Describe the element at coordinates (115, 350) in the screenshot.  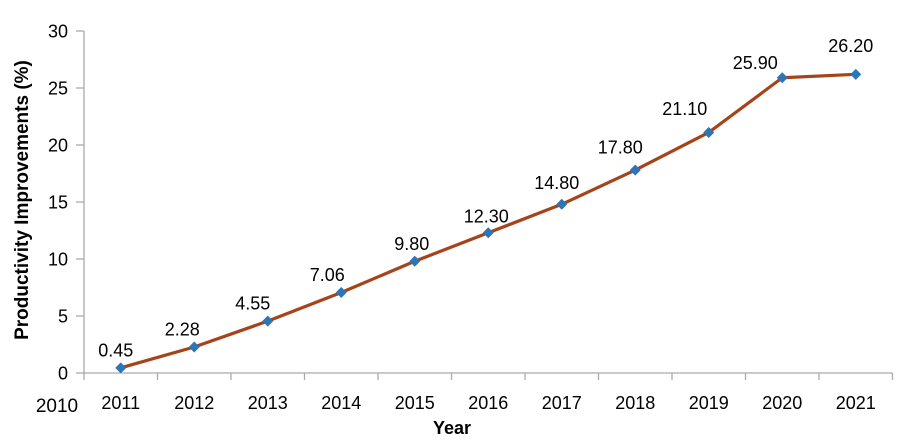
I see `data-point-label: 0.45` at that location.